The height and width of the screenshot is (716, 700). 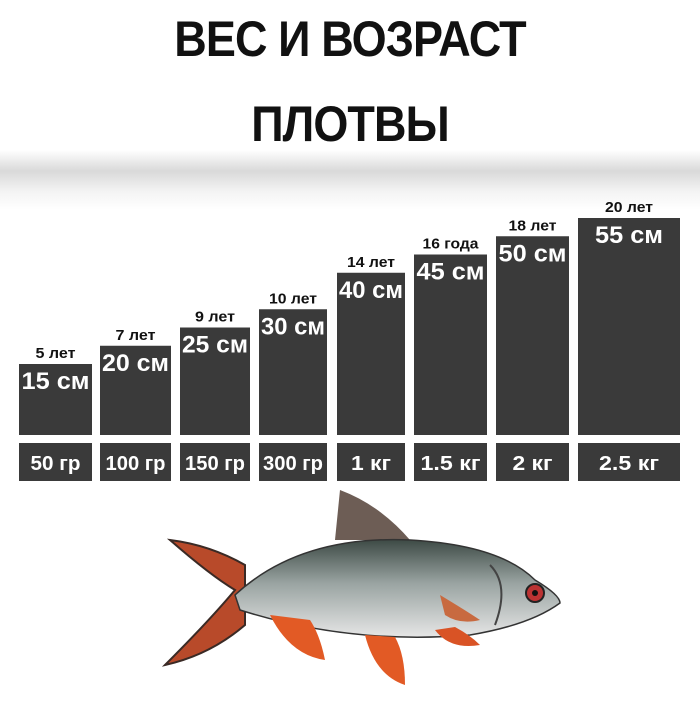 I want to click on weight-label: 2.5 кг, so click(x=629, y=464).